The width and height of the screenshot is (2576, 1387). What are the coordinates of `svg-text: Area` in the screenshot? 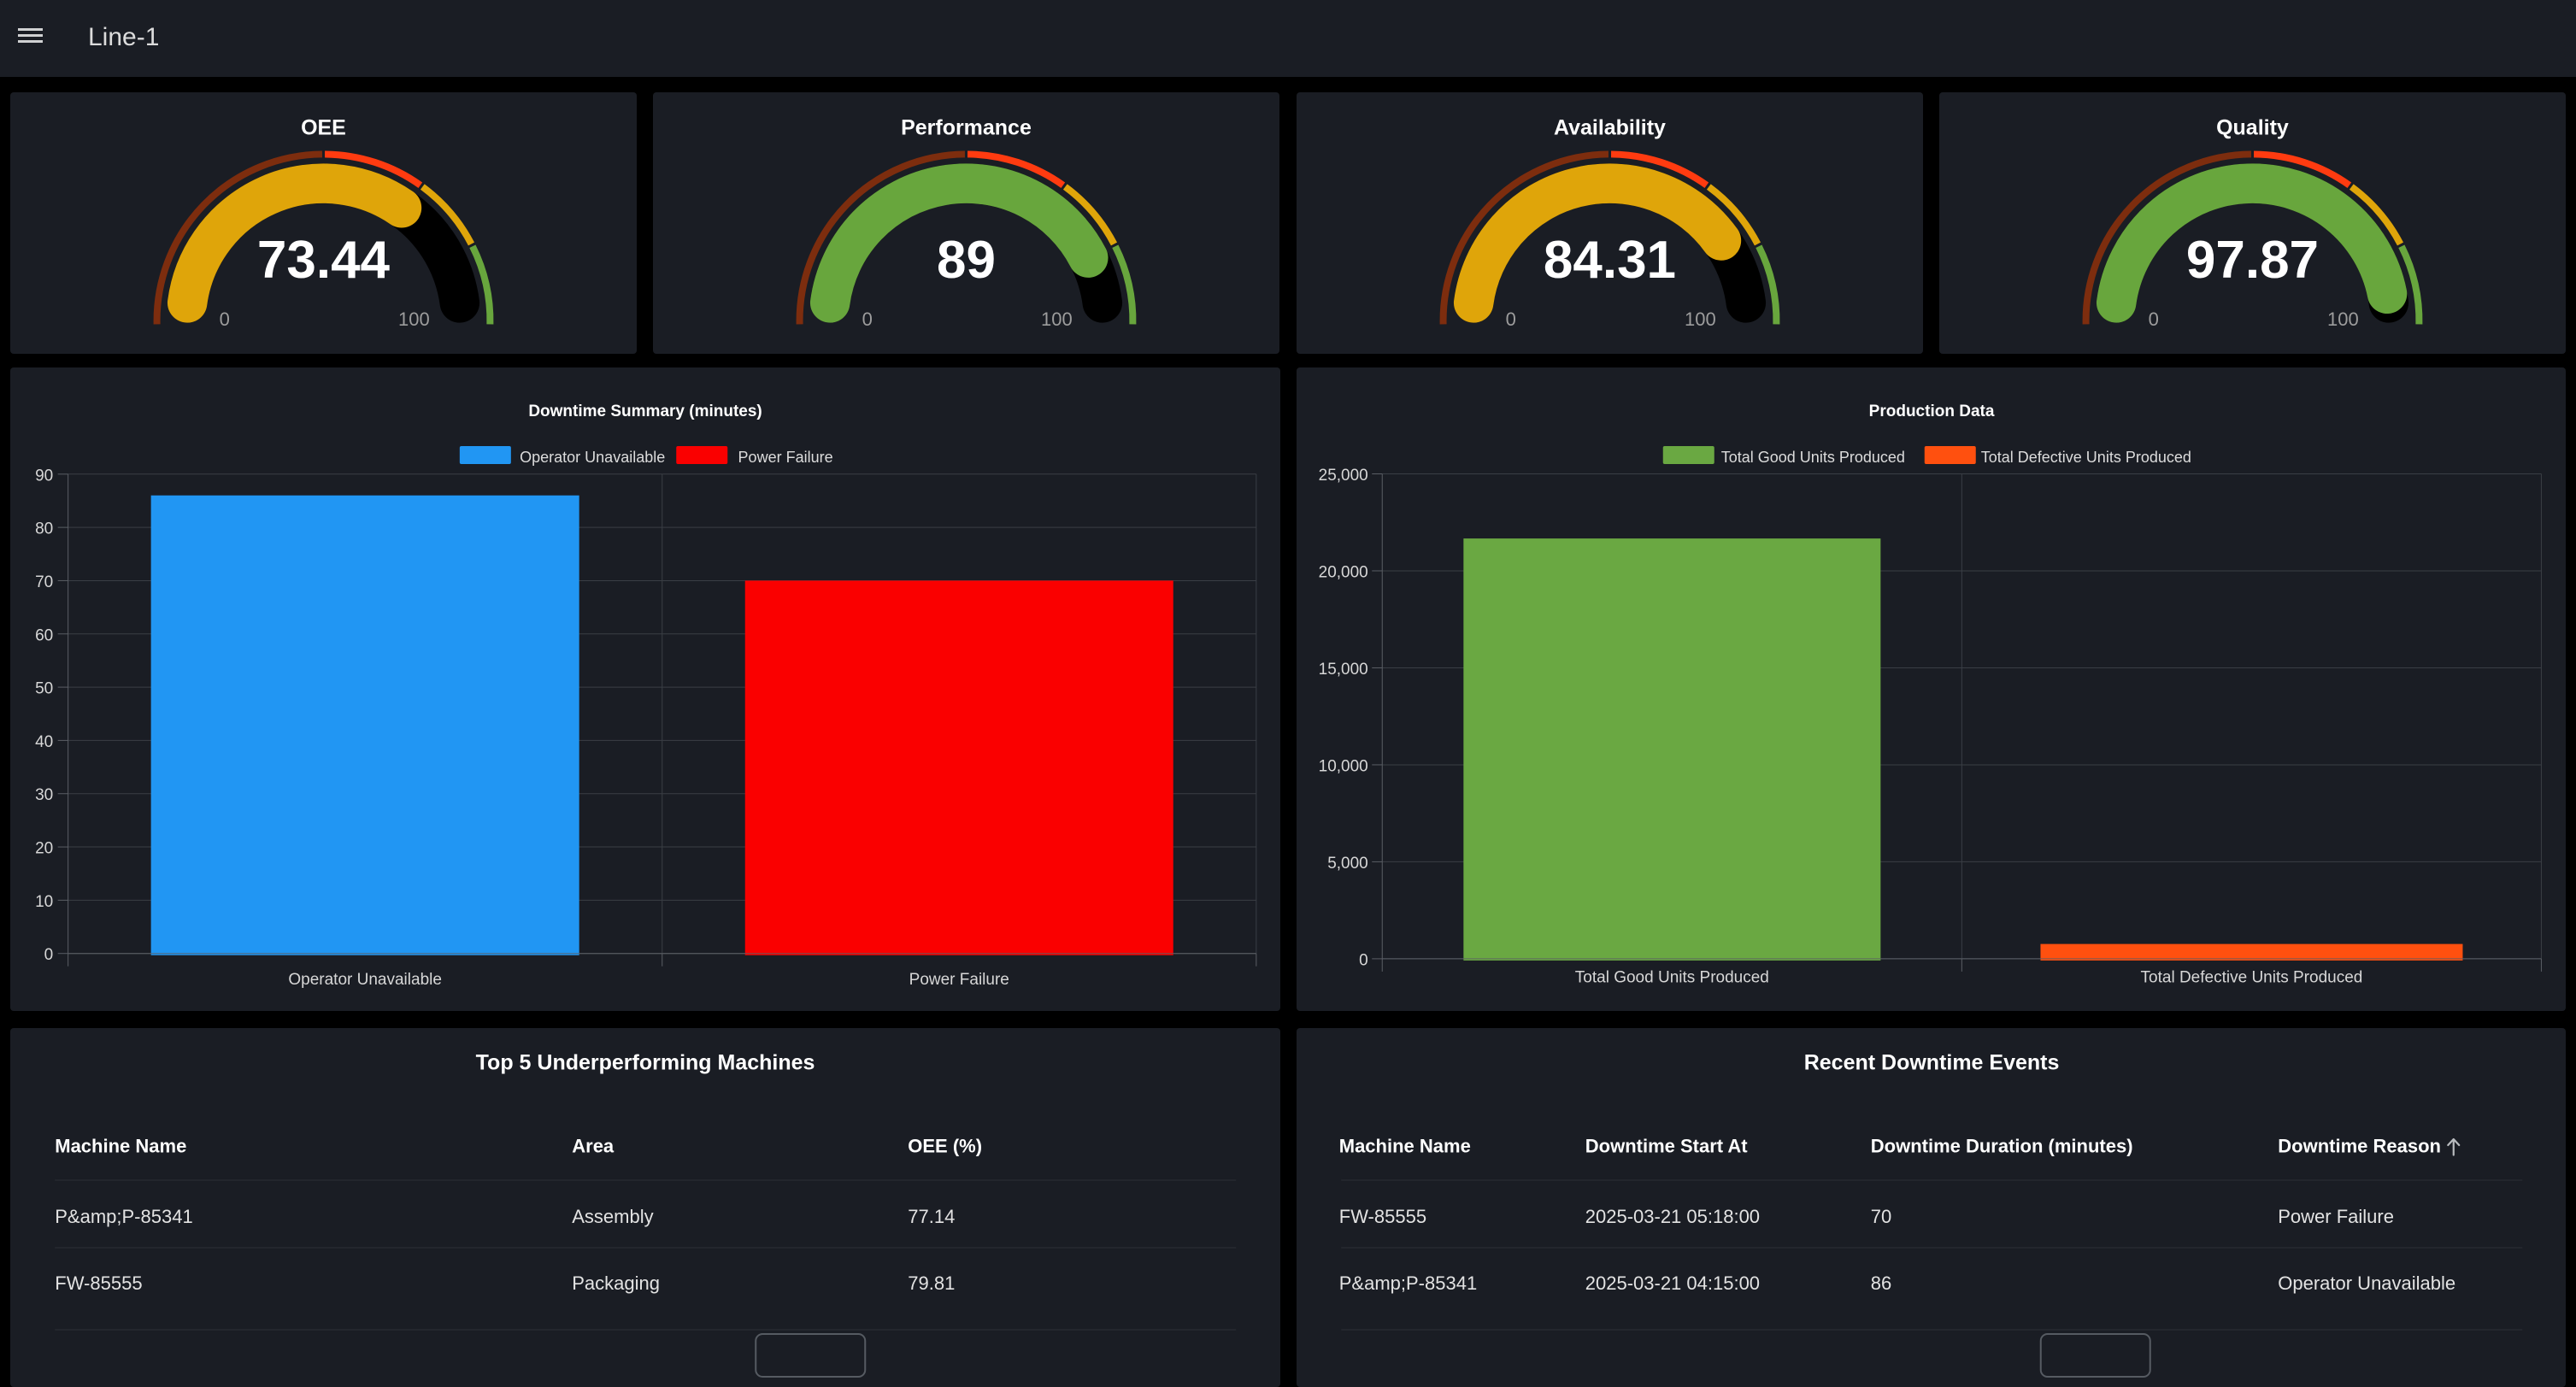 It's located at (593, 1146).